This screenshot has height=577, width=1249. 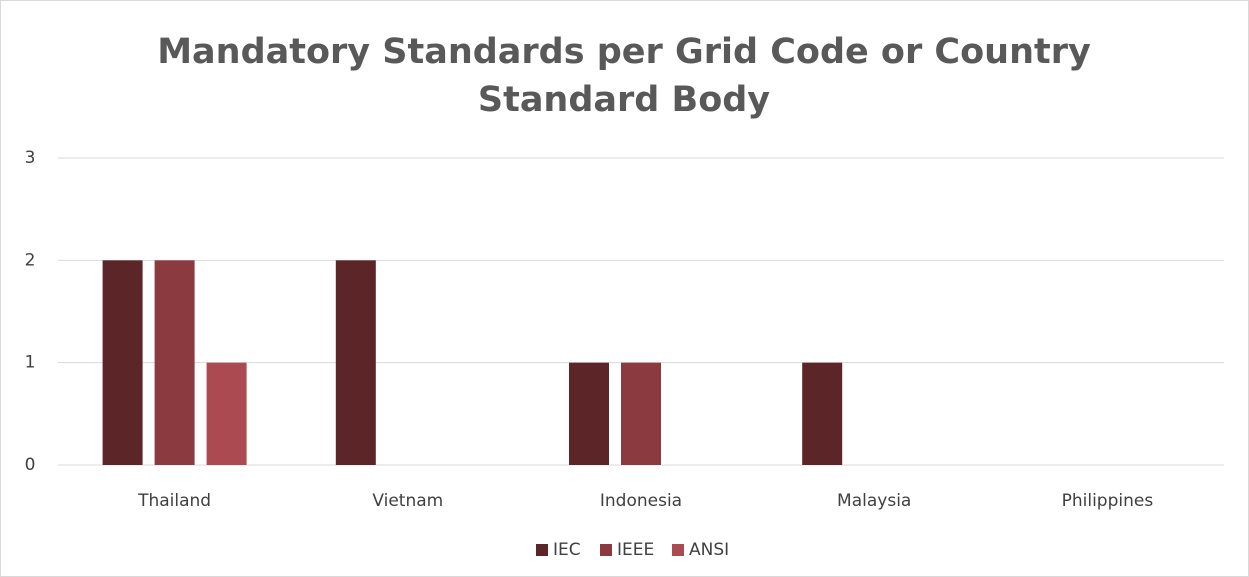 I want to click on x-tick-label: Indonesia, so click(x=641, y=501).